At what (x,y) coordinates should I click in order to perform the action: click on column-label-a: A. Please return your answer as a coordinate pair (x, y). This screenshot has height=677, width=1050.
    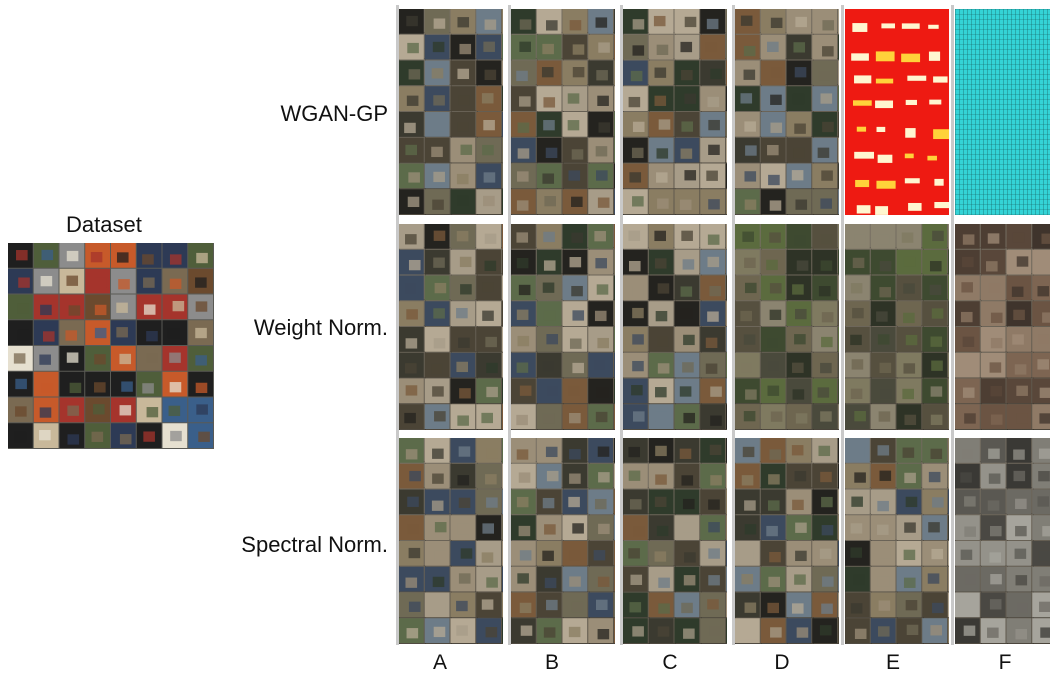
    Looking at the image, I should click on (439, 662).